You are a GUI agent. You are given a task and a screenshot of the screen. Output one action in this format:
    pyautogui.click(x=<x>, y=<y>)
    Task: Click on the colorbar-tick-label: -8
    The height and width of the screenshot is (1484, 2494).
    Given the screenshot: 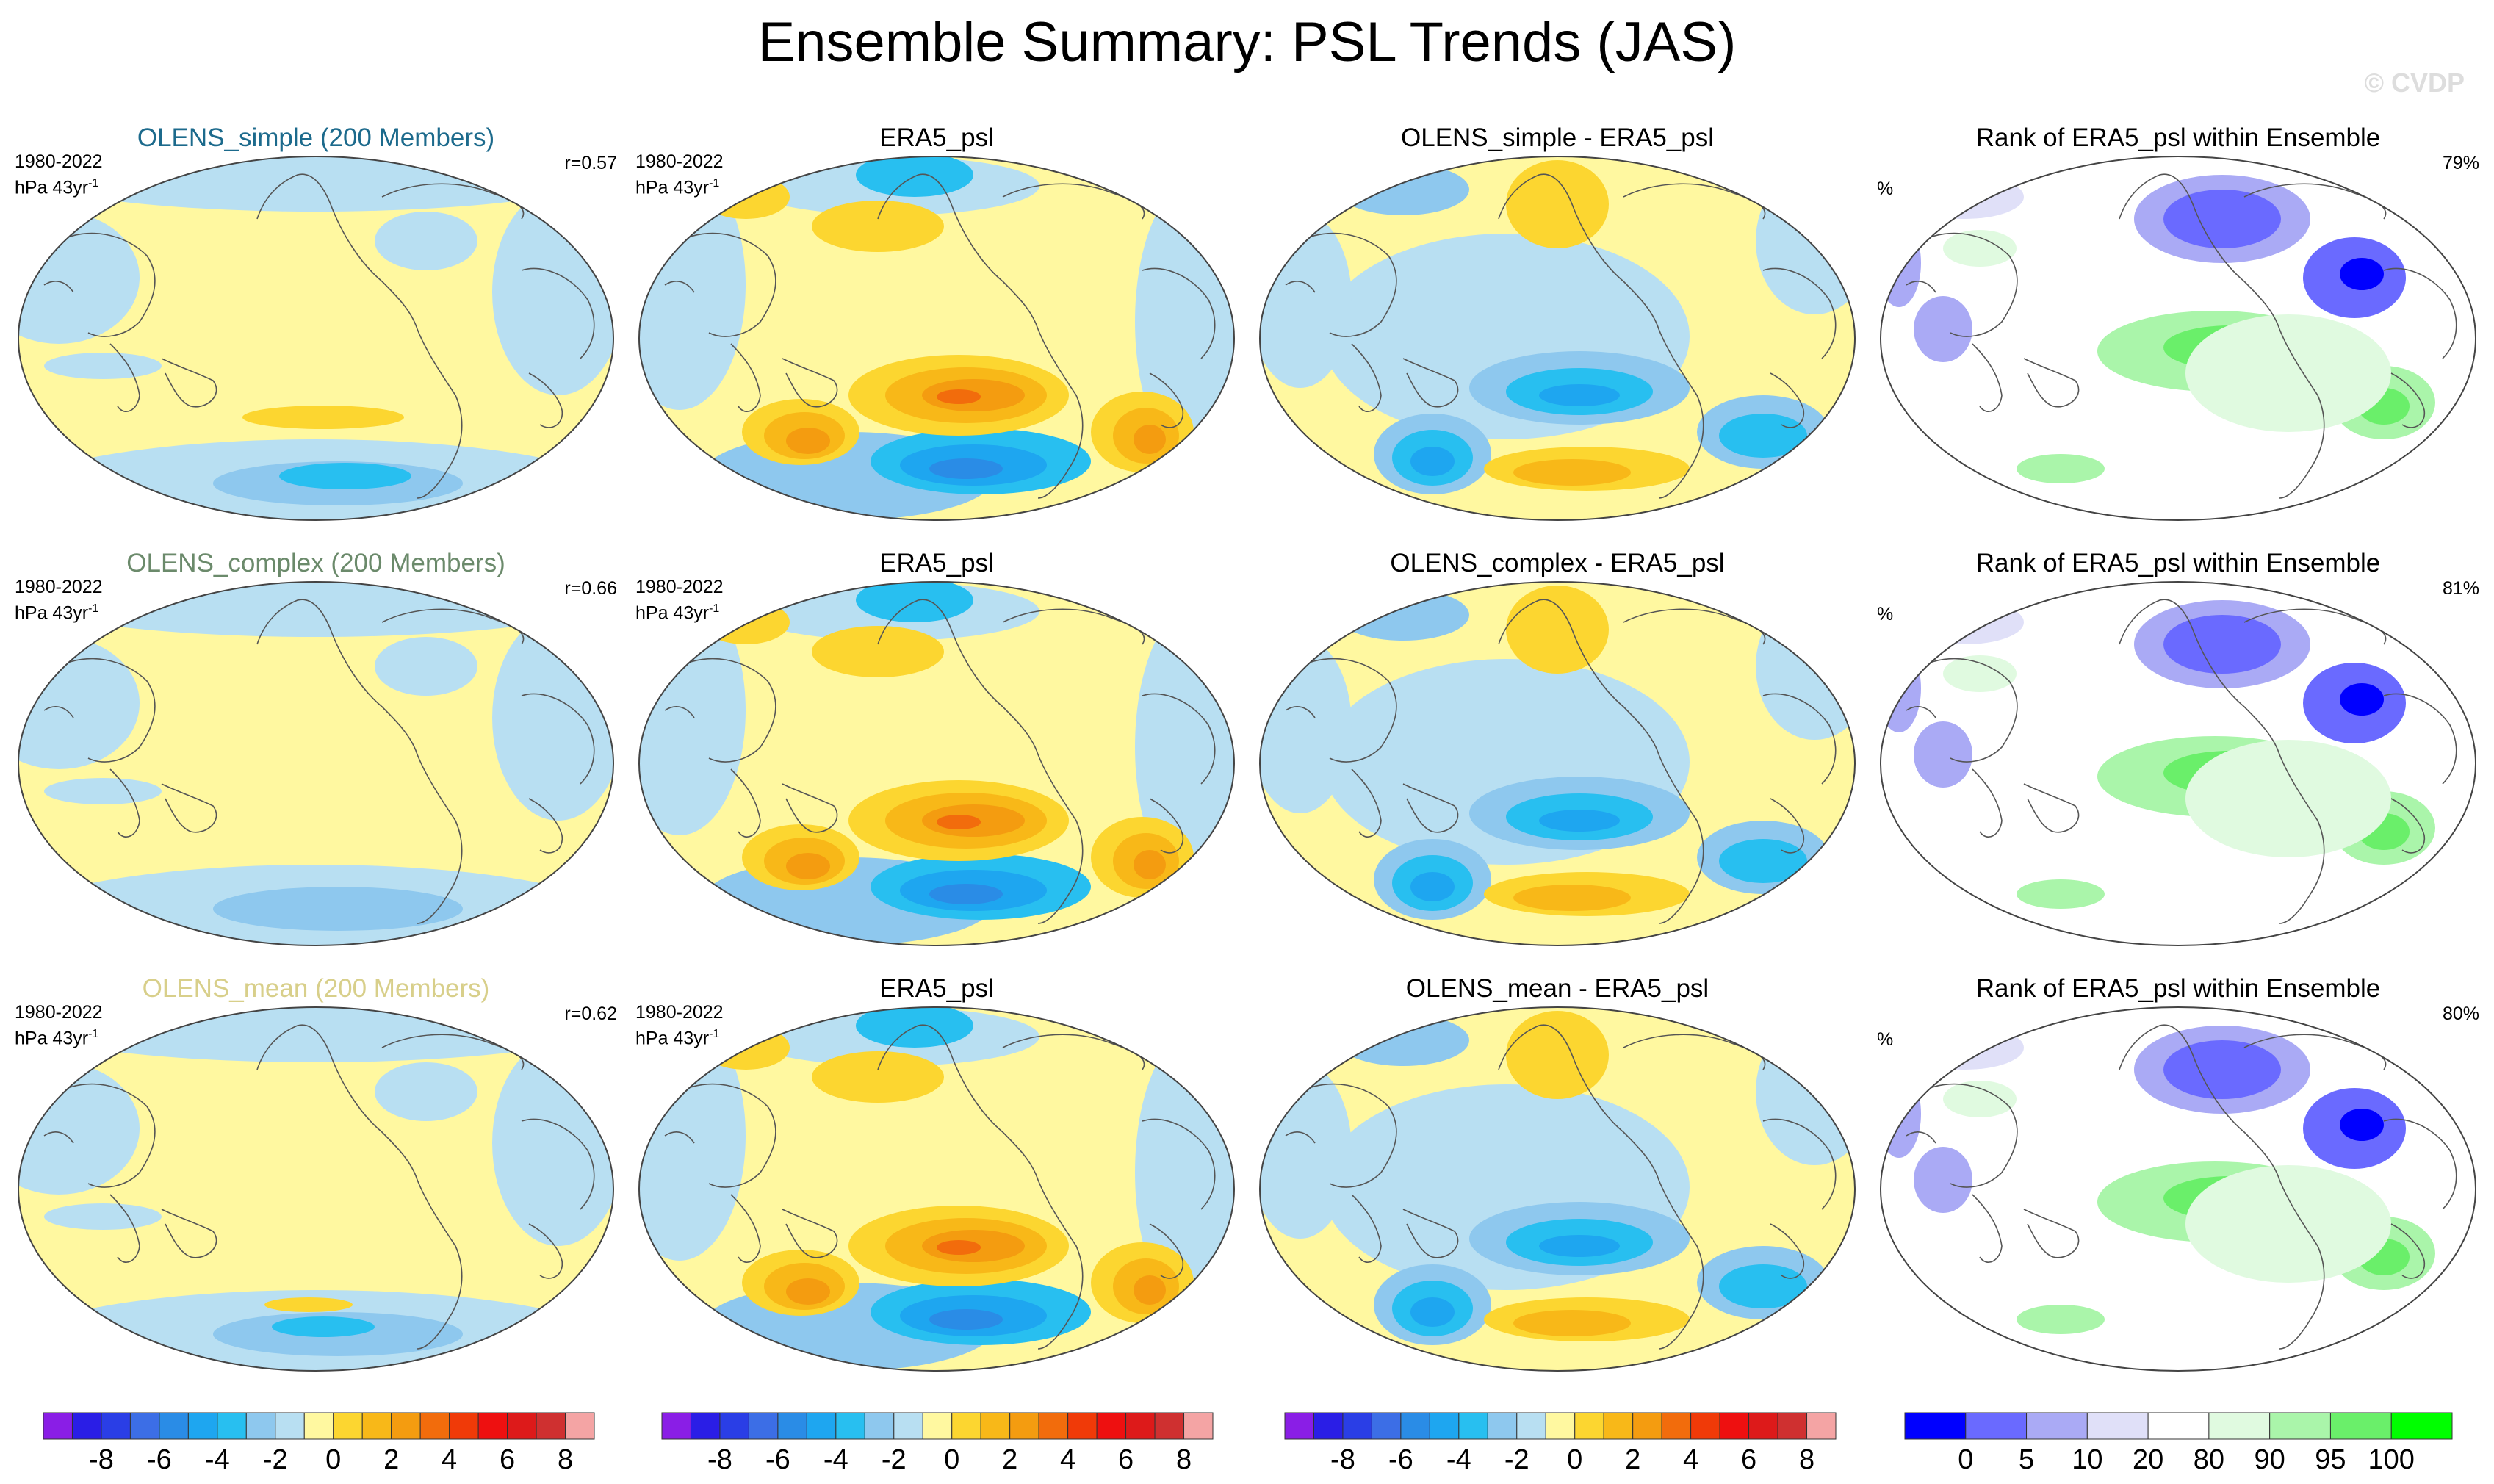 What is the action you would take?
    pyautogui.click(x=1342, y=1459)
    